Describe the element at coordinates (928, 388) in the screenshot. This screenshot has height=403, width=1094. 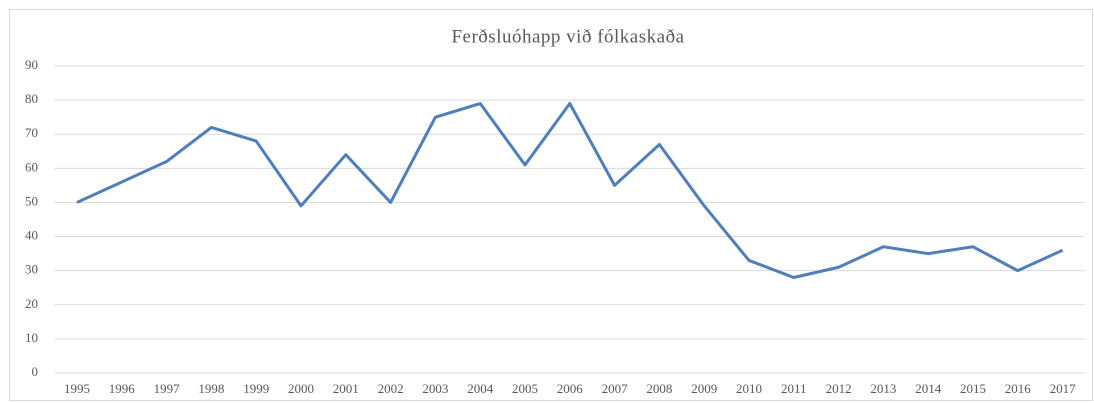
I see `x-tick-label: 2014` at that location.